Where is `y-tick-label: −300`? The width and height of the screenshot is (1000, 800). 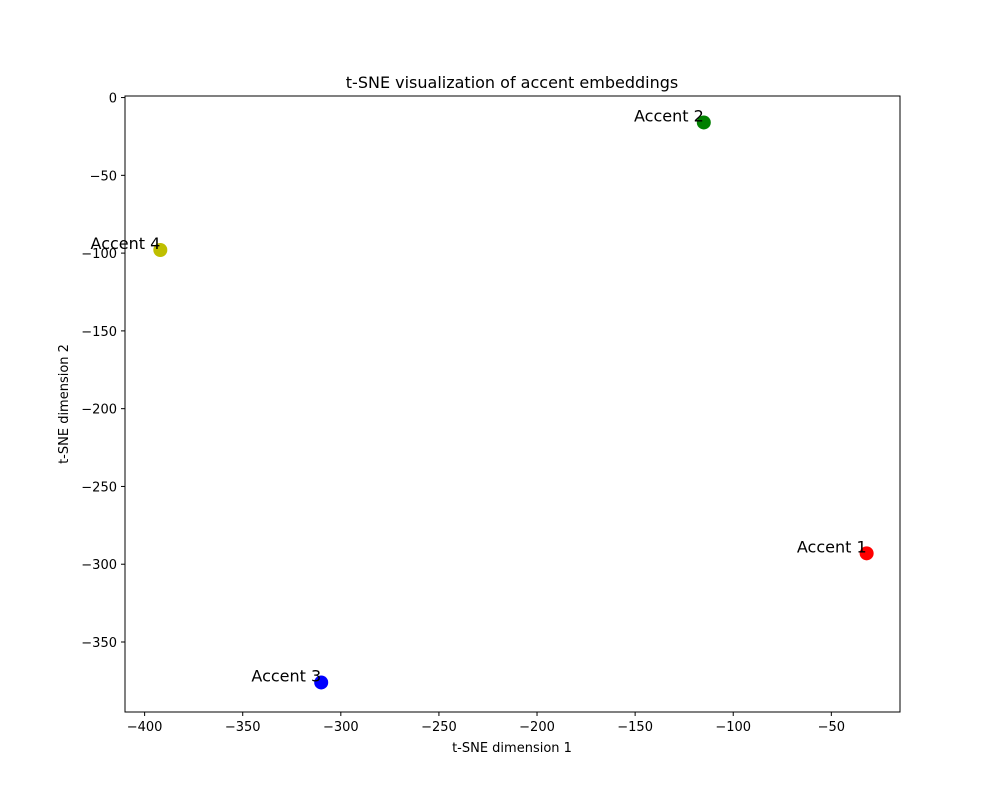
y-tick-label: −300 is located at coordinates (99, 565).